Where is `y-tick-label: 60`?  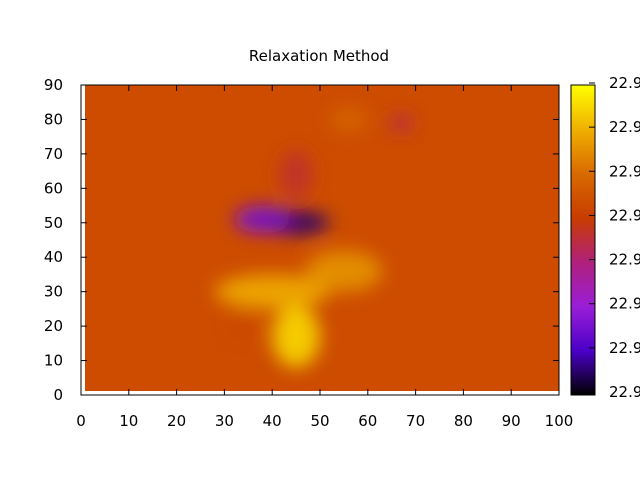 y-tick-label: 60 is located at coordinates (53, 188).